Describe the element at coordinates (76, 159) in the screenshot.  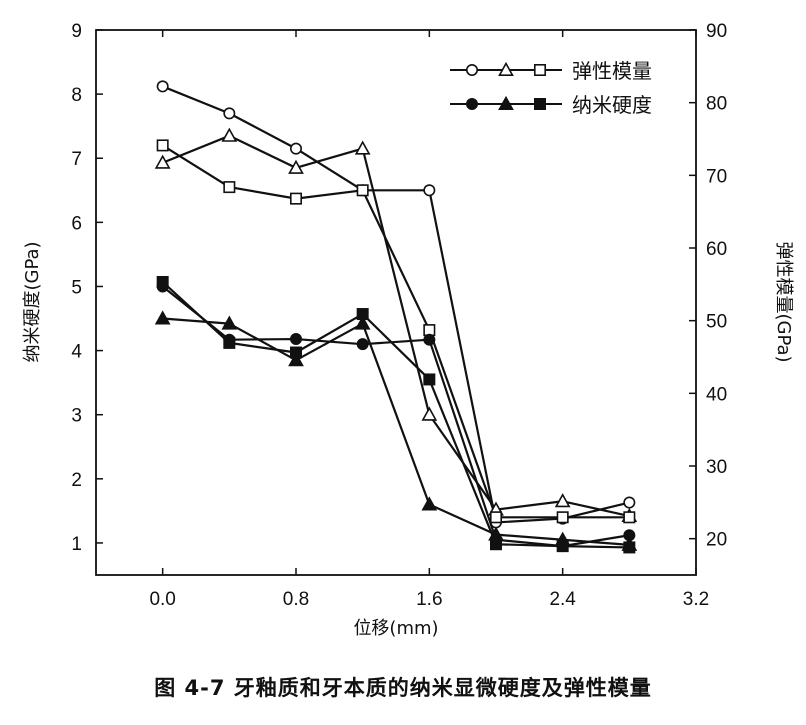
I see `y-left-tick-label: 7` at that location.